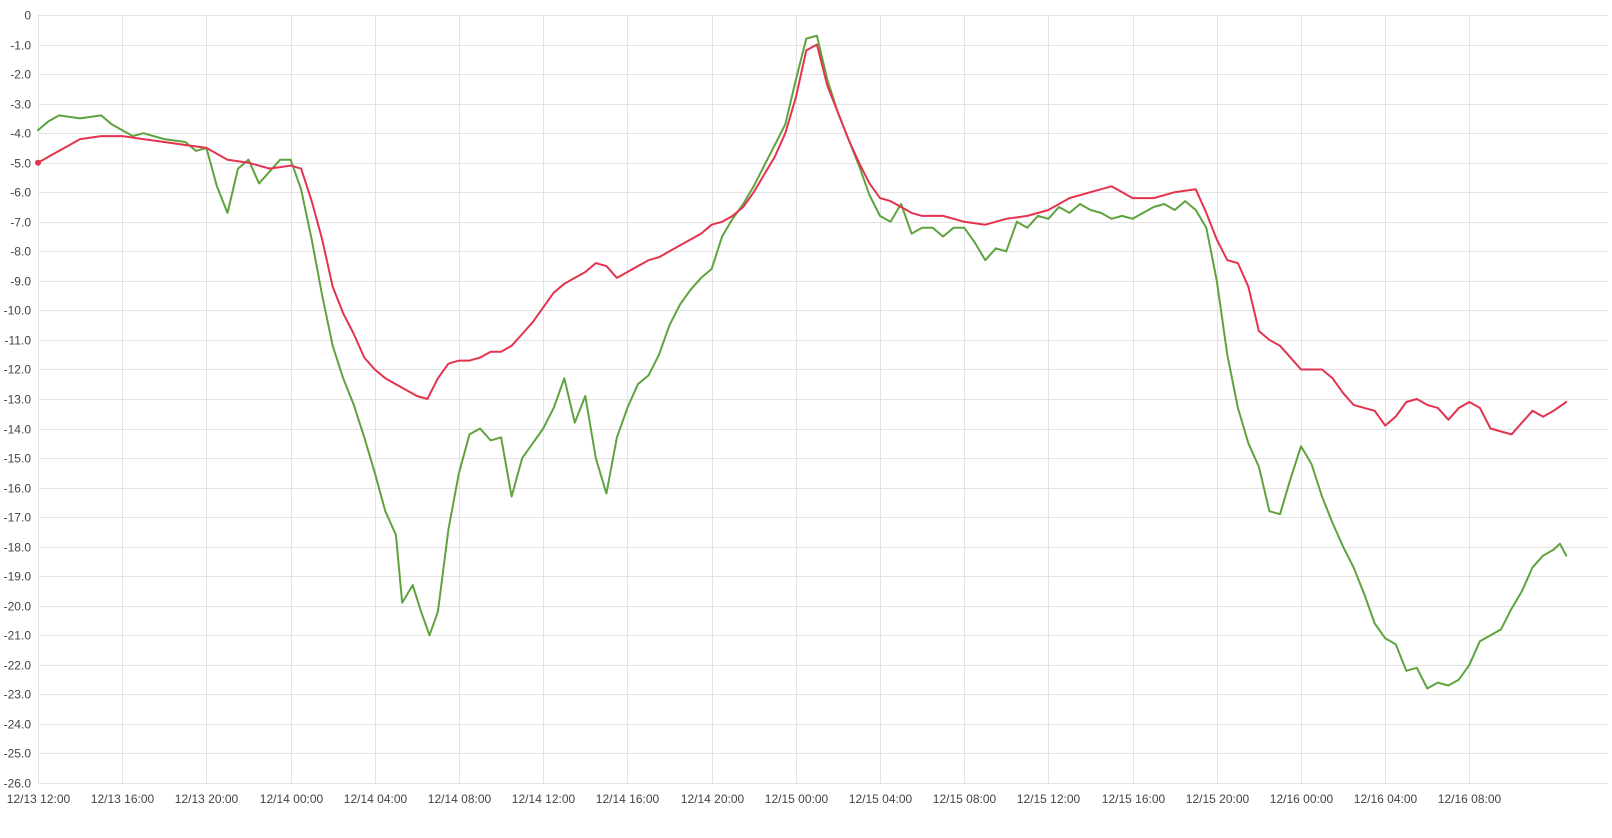 Image resolution: width=1612 pixels, height=838 pixels. Describe the element at coordinates (20, 252) in the screenshot. I see `y-tick-label: -8.0` at that location.